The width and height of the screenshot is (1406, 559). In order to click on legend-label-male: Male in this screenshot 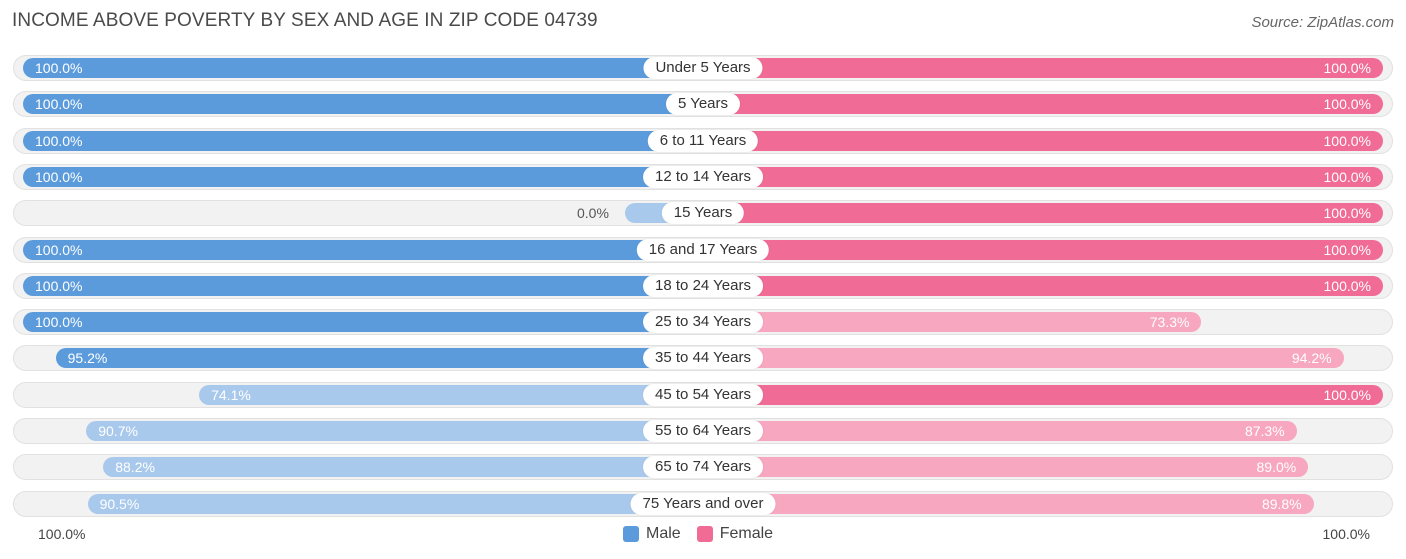, I will do `click(663, 533)`.